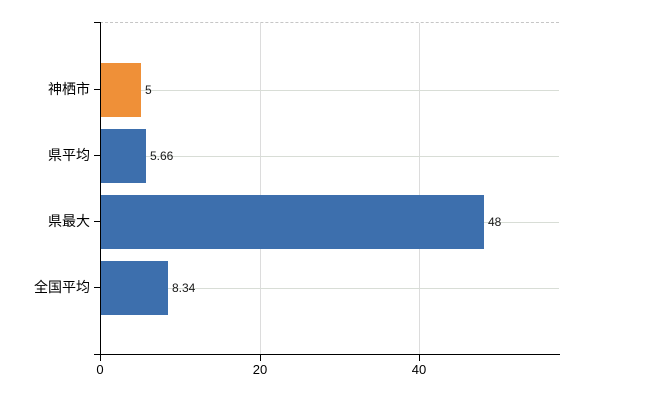  I want to click on bar-value-label: 48, so click(495, 222).